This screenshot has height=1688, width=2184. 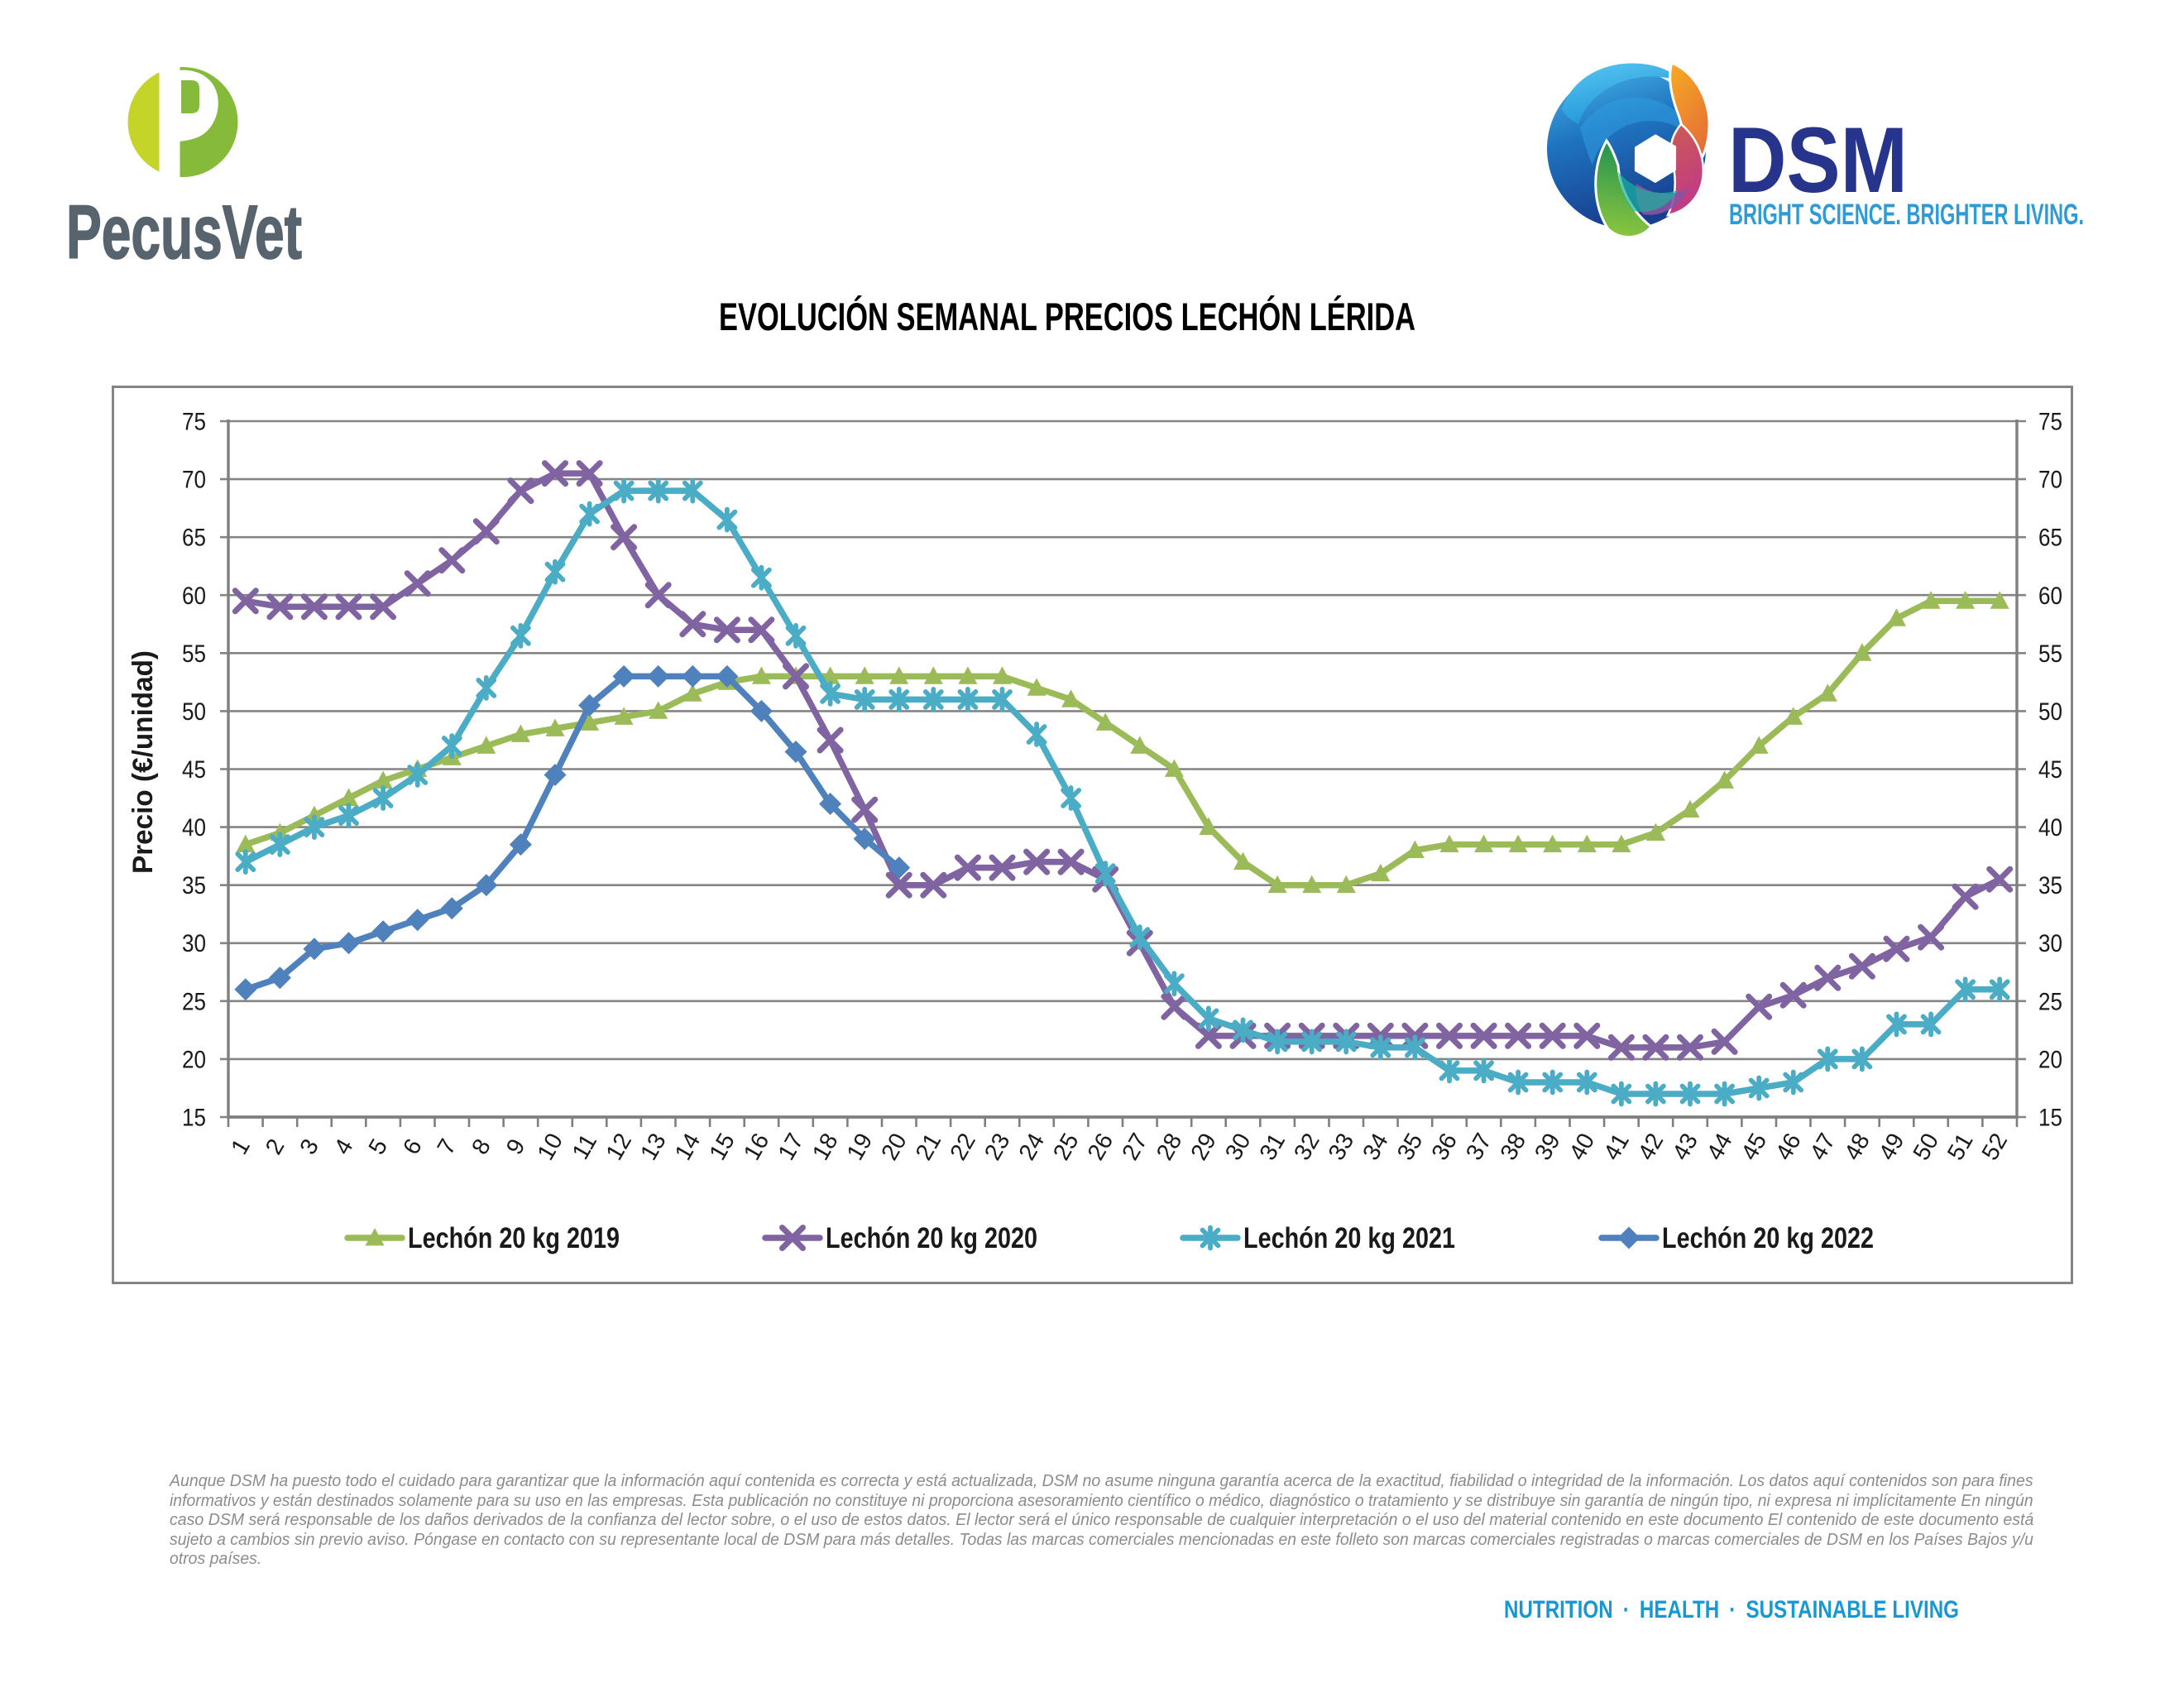 What do you see at coordinates (1818, 160) in the screenshot?
I see `svg-text: DSM` at bounding box center [1818, 160].